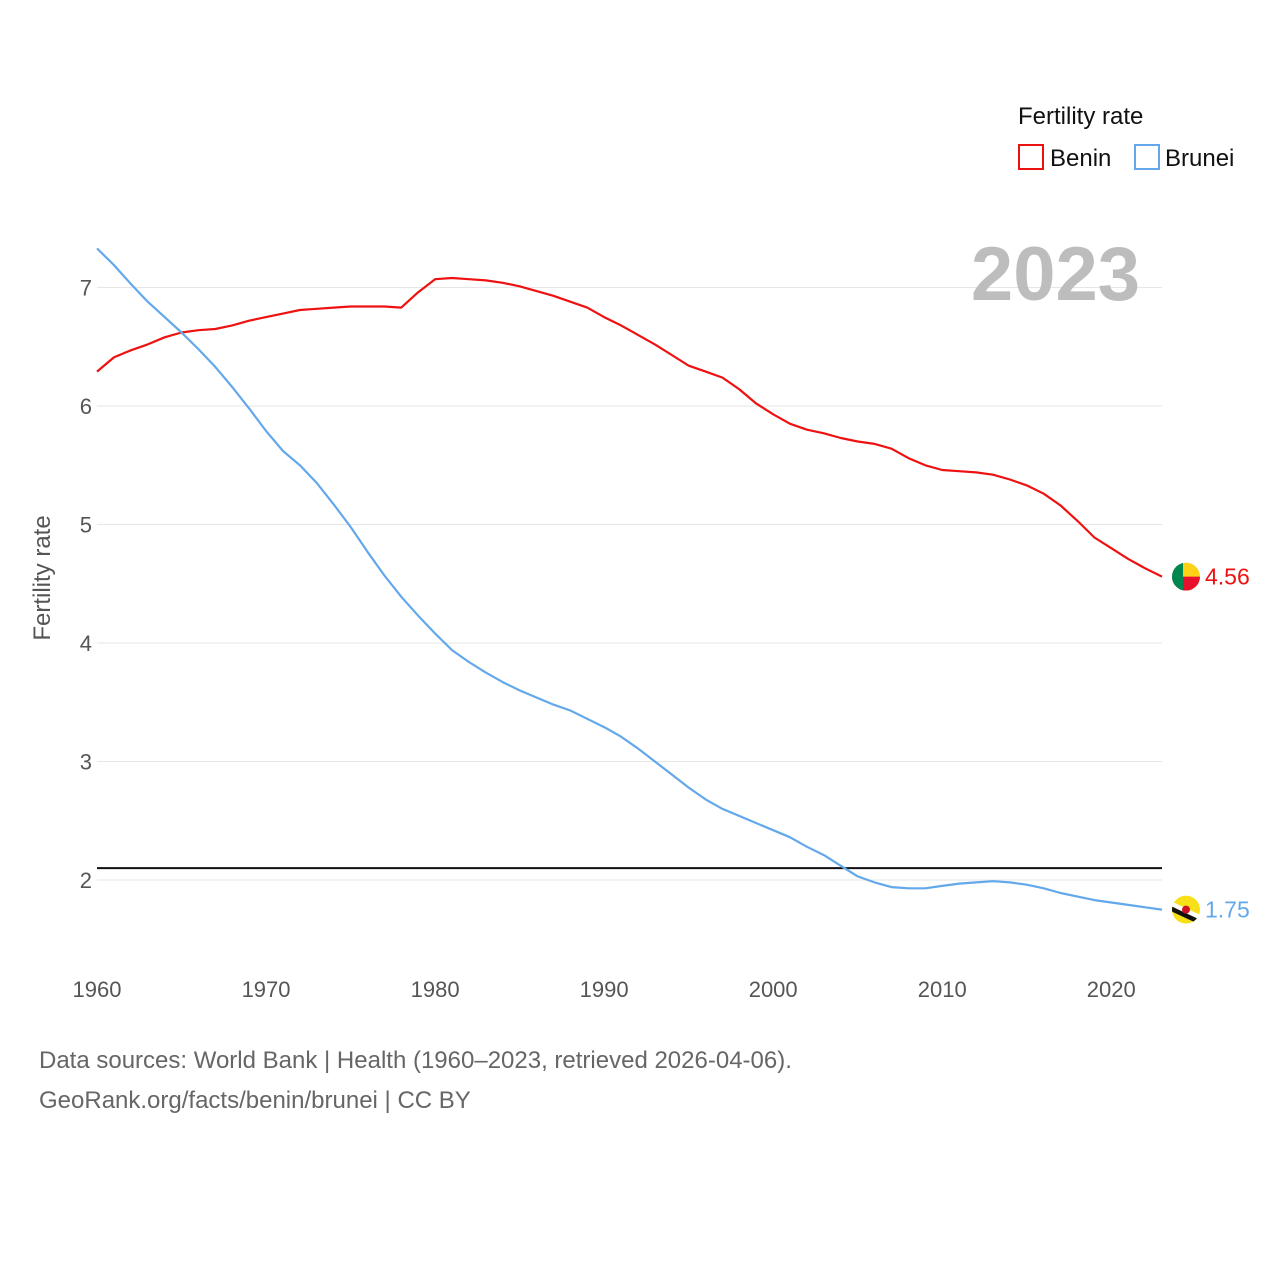 This screenshot has width=1280, height=1280. What do you see at coordinates (942, 989) in the screenshot?
I see `x-tick-2010: 2010` at bounding box center [942, 989].